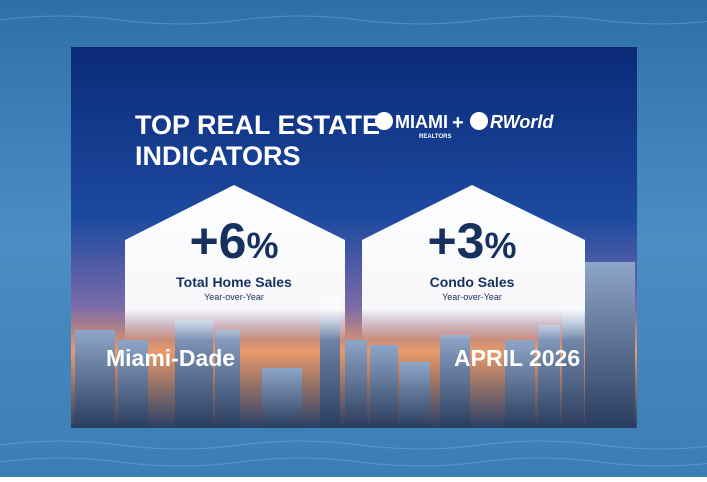  What do you see at coordinates (218, 156) in the screenshot?
I see `title-line: INDICATORS` at bounding box center [218, 156].